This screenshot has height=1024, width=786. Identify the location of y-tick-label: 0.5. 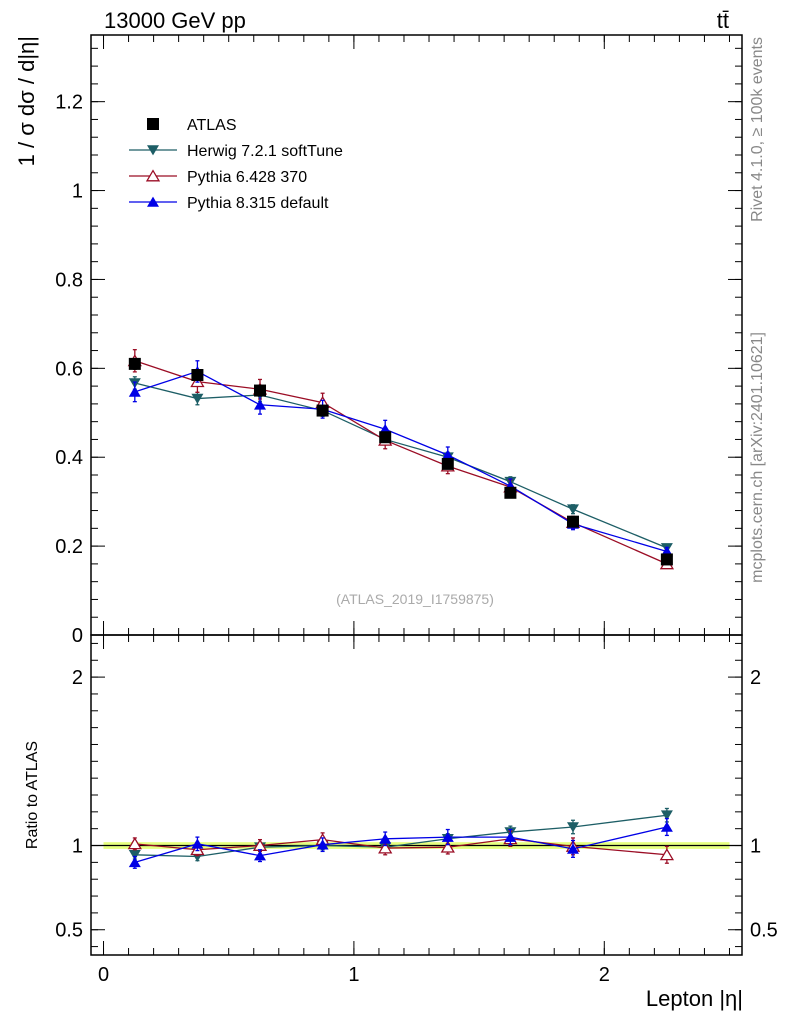
(69, 931).